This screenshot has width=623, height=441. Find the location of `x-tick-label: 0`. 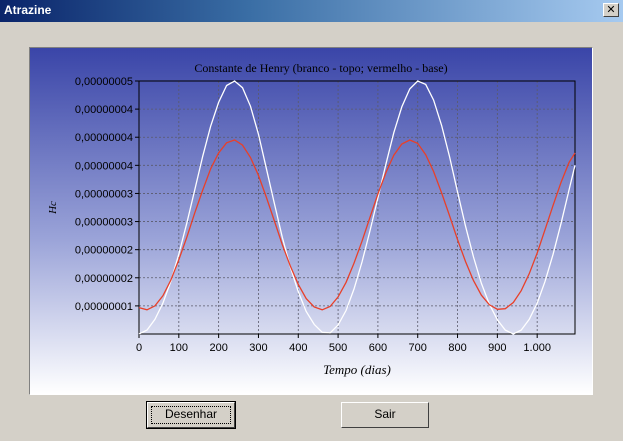

x-tick-label: 0 is located at coordinates (139, 348).